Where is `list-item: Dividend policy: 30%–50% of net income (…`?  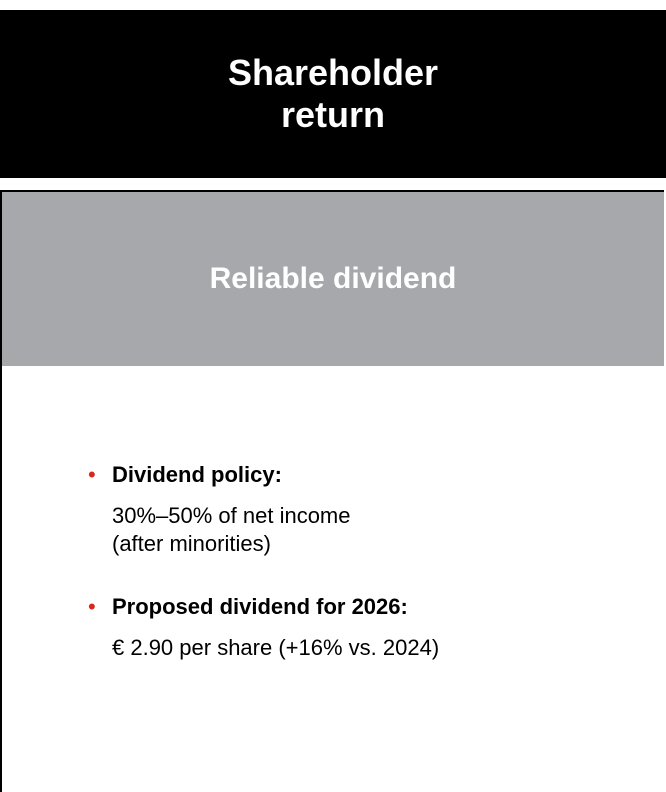
list-item: Dividend policy: 30%–50% of net income (… is located at coordinates (263, 510).